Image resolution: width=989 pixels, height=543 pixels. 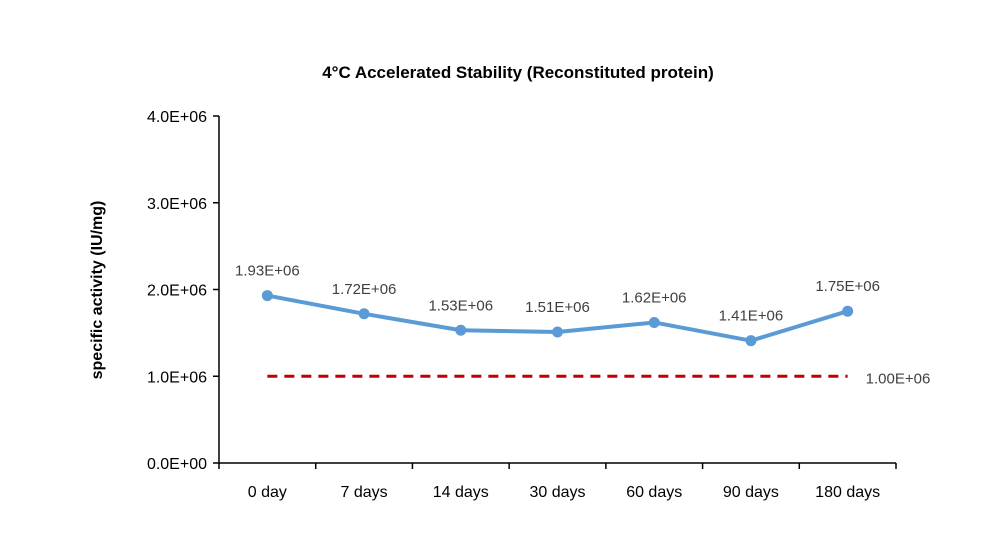 I want to click on data-label: 1.51E+06, so click(x=557, y=307).